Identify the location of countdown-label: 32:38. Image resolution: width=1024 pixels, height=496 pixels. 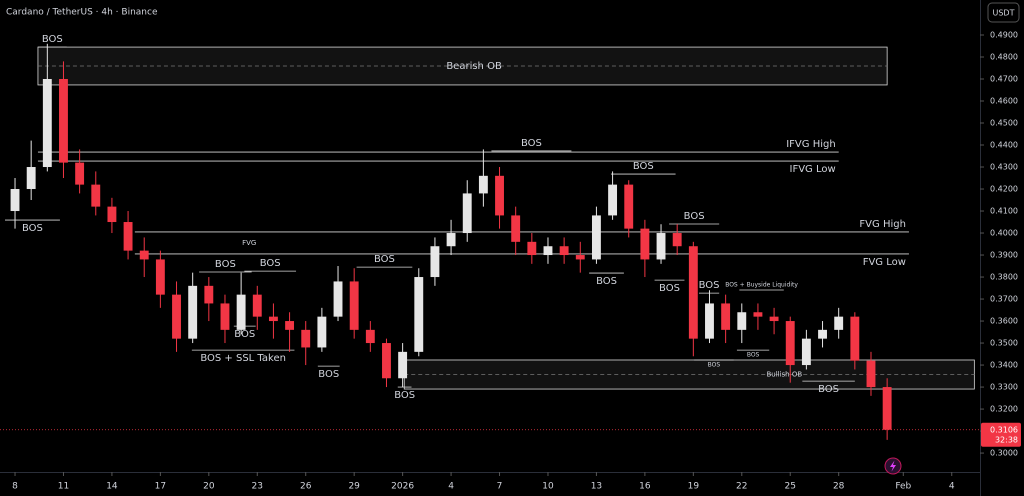
(1006, 439).